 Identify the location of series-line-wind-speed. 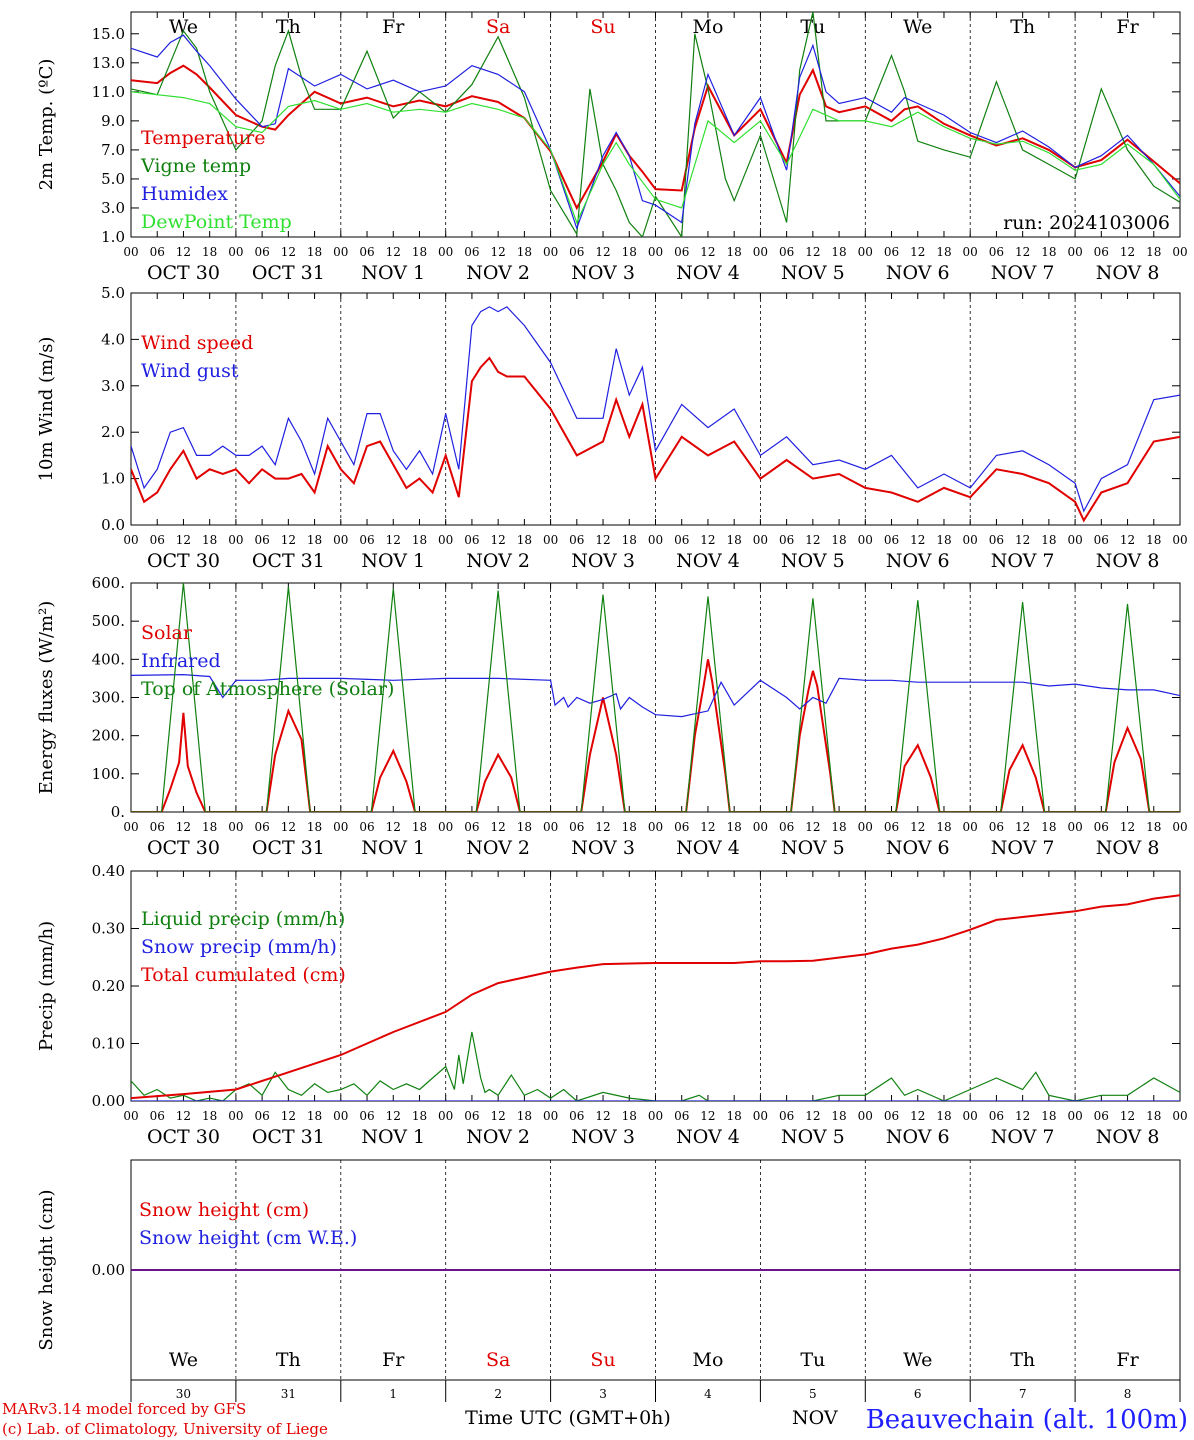
(655, 439).